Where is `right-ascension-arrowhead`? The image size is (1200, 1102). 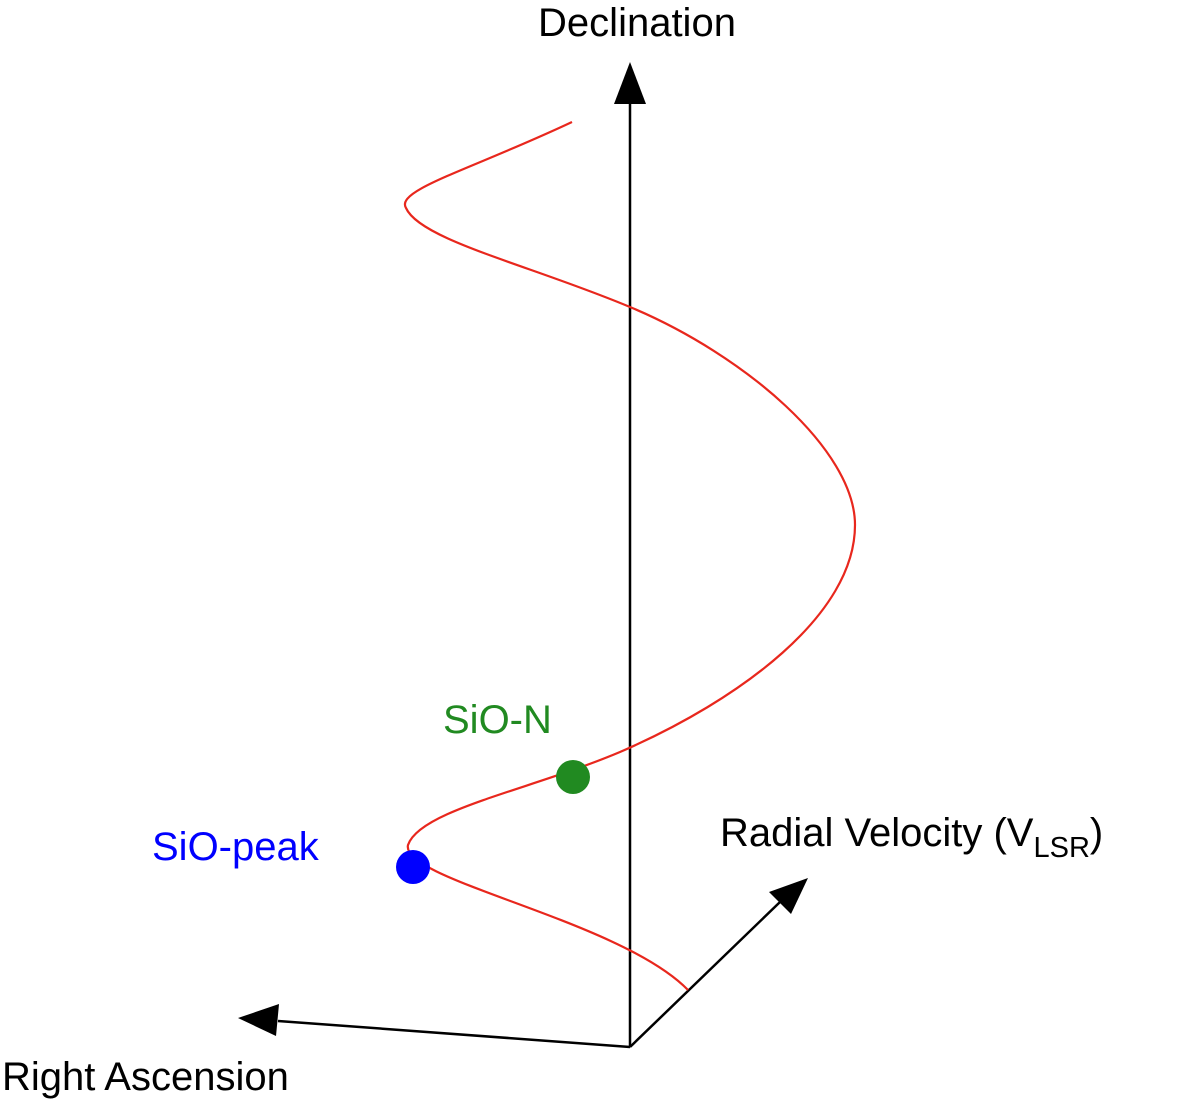
right-ascension-arrowhead is located at coordinates (258, 1020).